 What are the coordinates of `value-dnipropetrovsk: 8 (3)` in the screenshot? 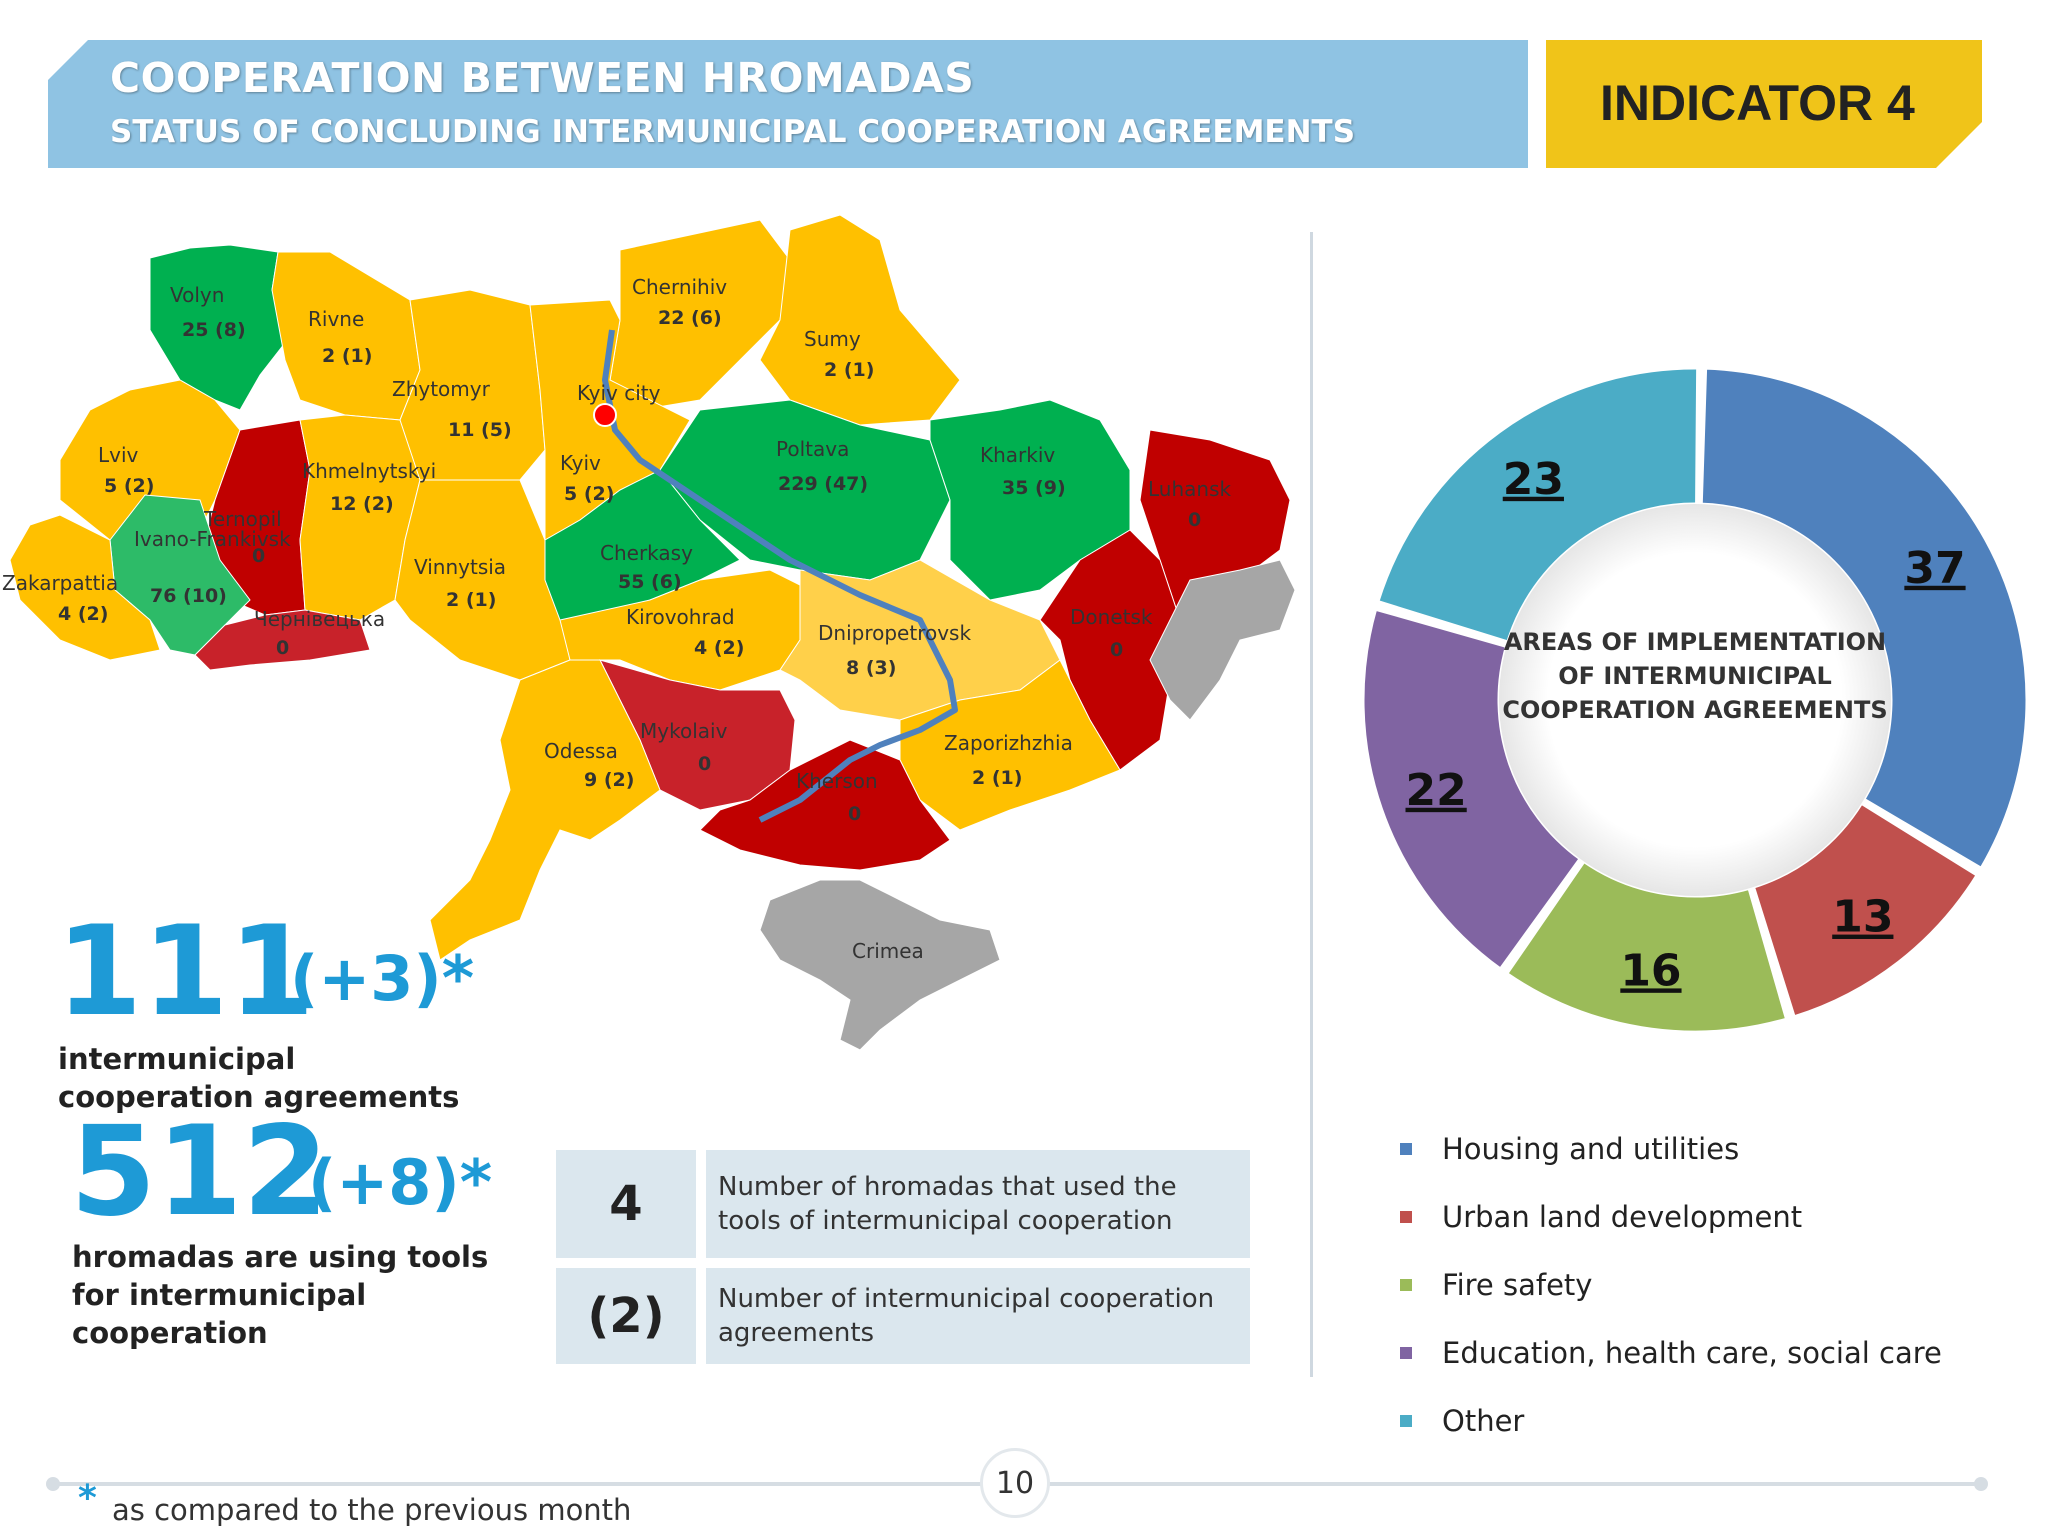 It's located at (871, 668).